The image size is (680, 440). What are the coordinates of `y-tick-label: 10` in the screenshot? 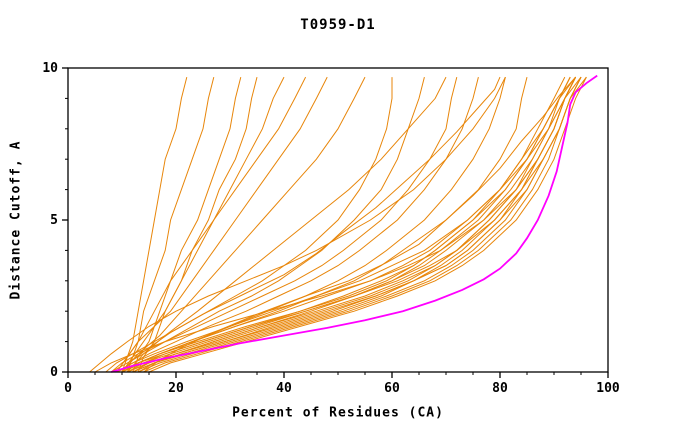 It's located at (50, 68).